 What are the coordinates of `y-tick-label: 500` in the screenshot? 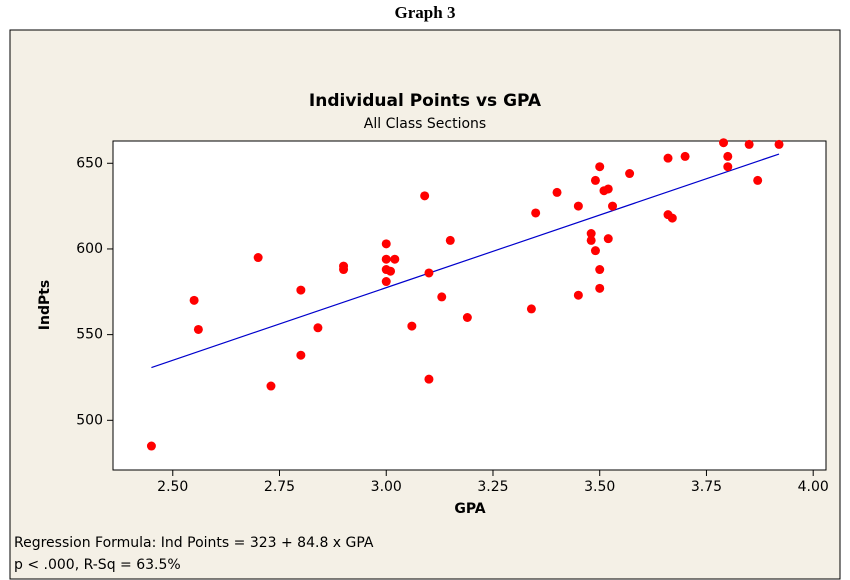 It's located at (89, 420).